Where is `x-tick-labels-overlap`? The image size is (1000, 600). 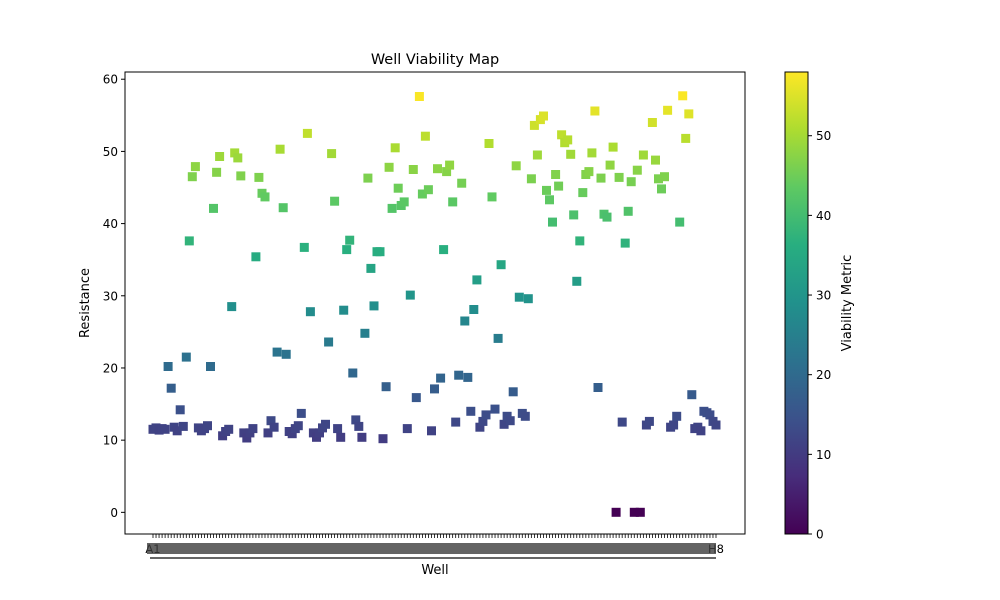 x-tick-labels-overlap is located at coordinates (431, 548).